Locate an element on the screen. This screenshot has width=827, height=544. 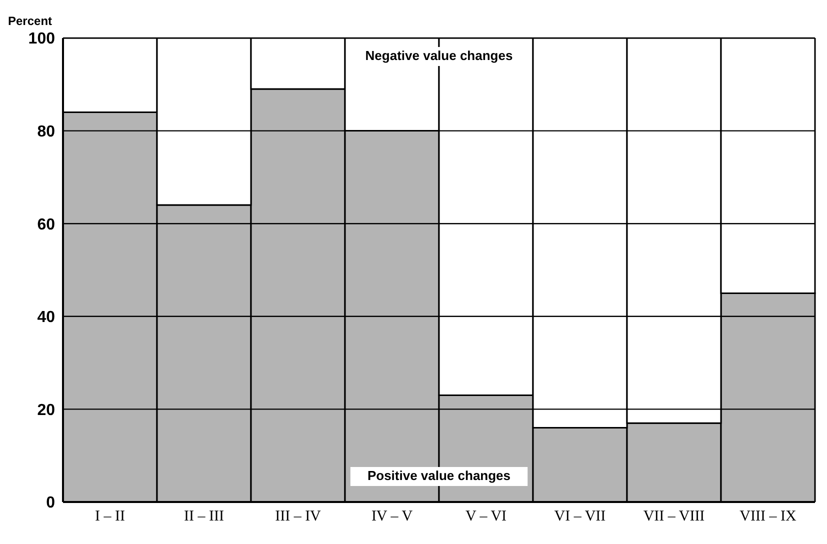
series-label: Negative value changes is located at coordinates (439, 55).